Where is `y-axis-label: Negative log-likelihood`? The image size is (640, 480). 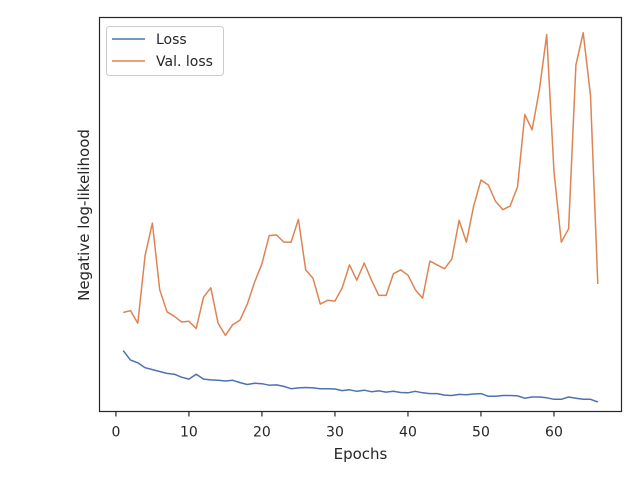 y-axis-label: Negative log-likelihood is located at coordinates (84, 215).